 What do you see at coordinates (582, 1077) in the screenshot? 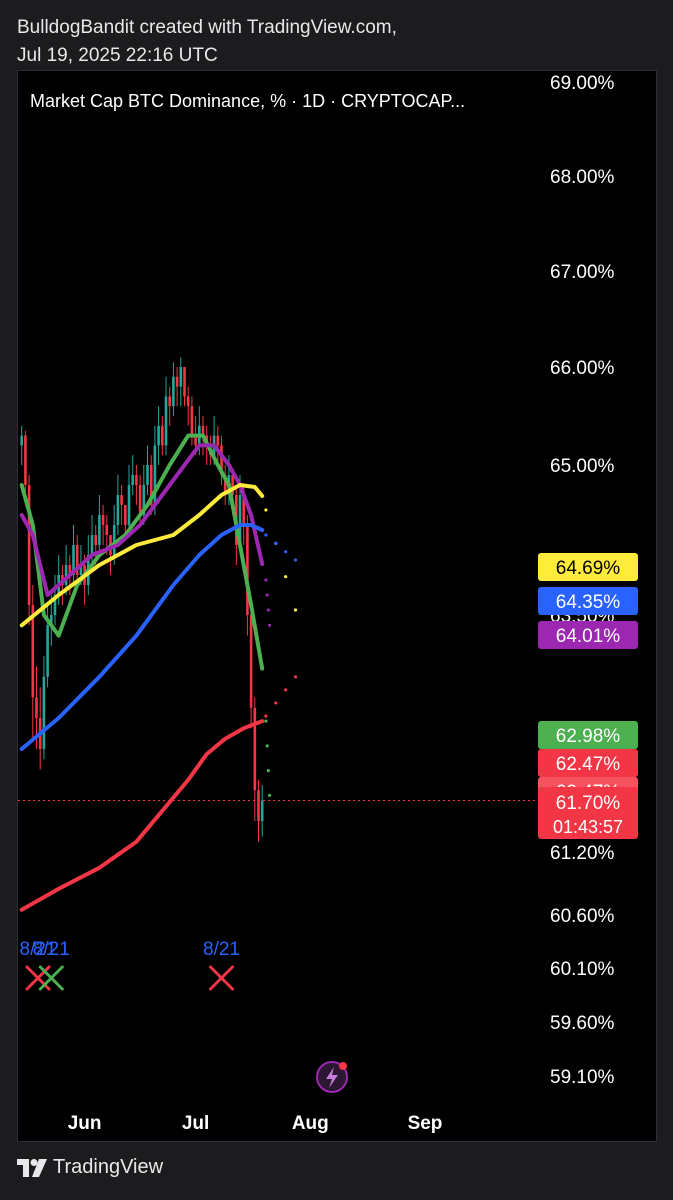
I see `y-tick-label-10: 59.10%` at bounding box center [582, 1077].